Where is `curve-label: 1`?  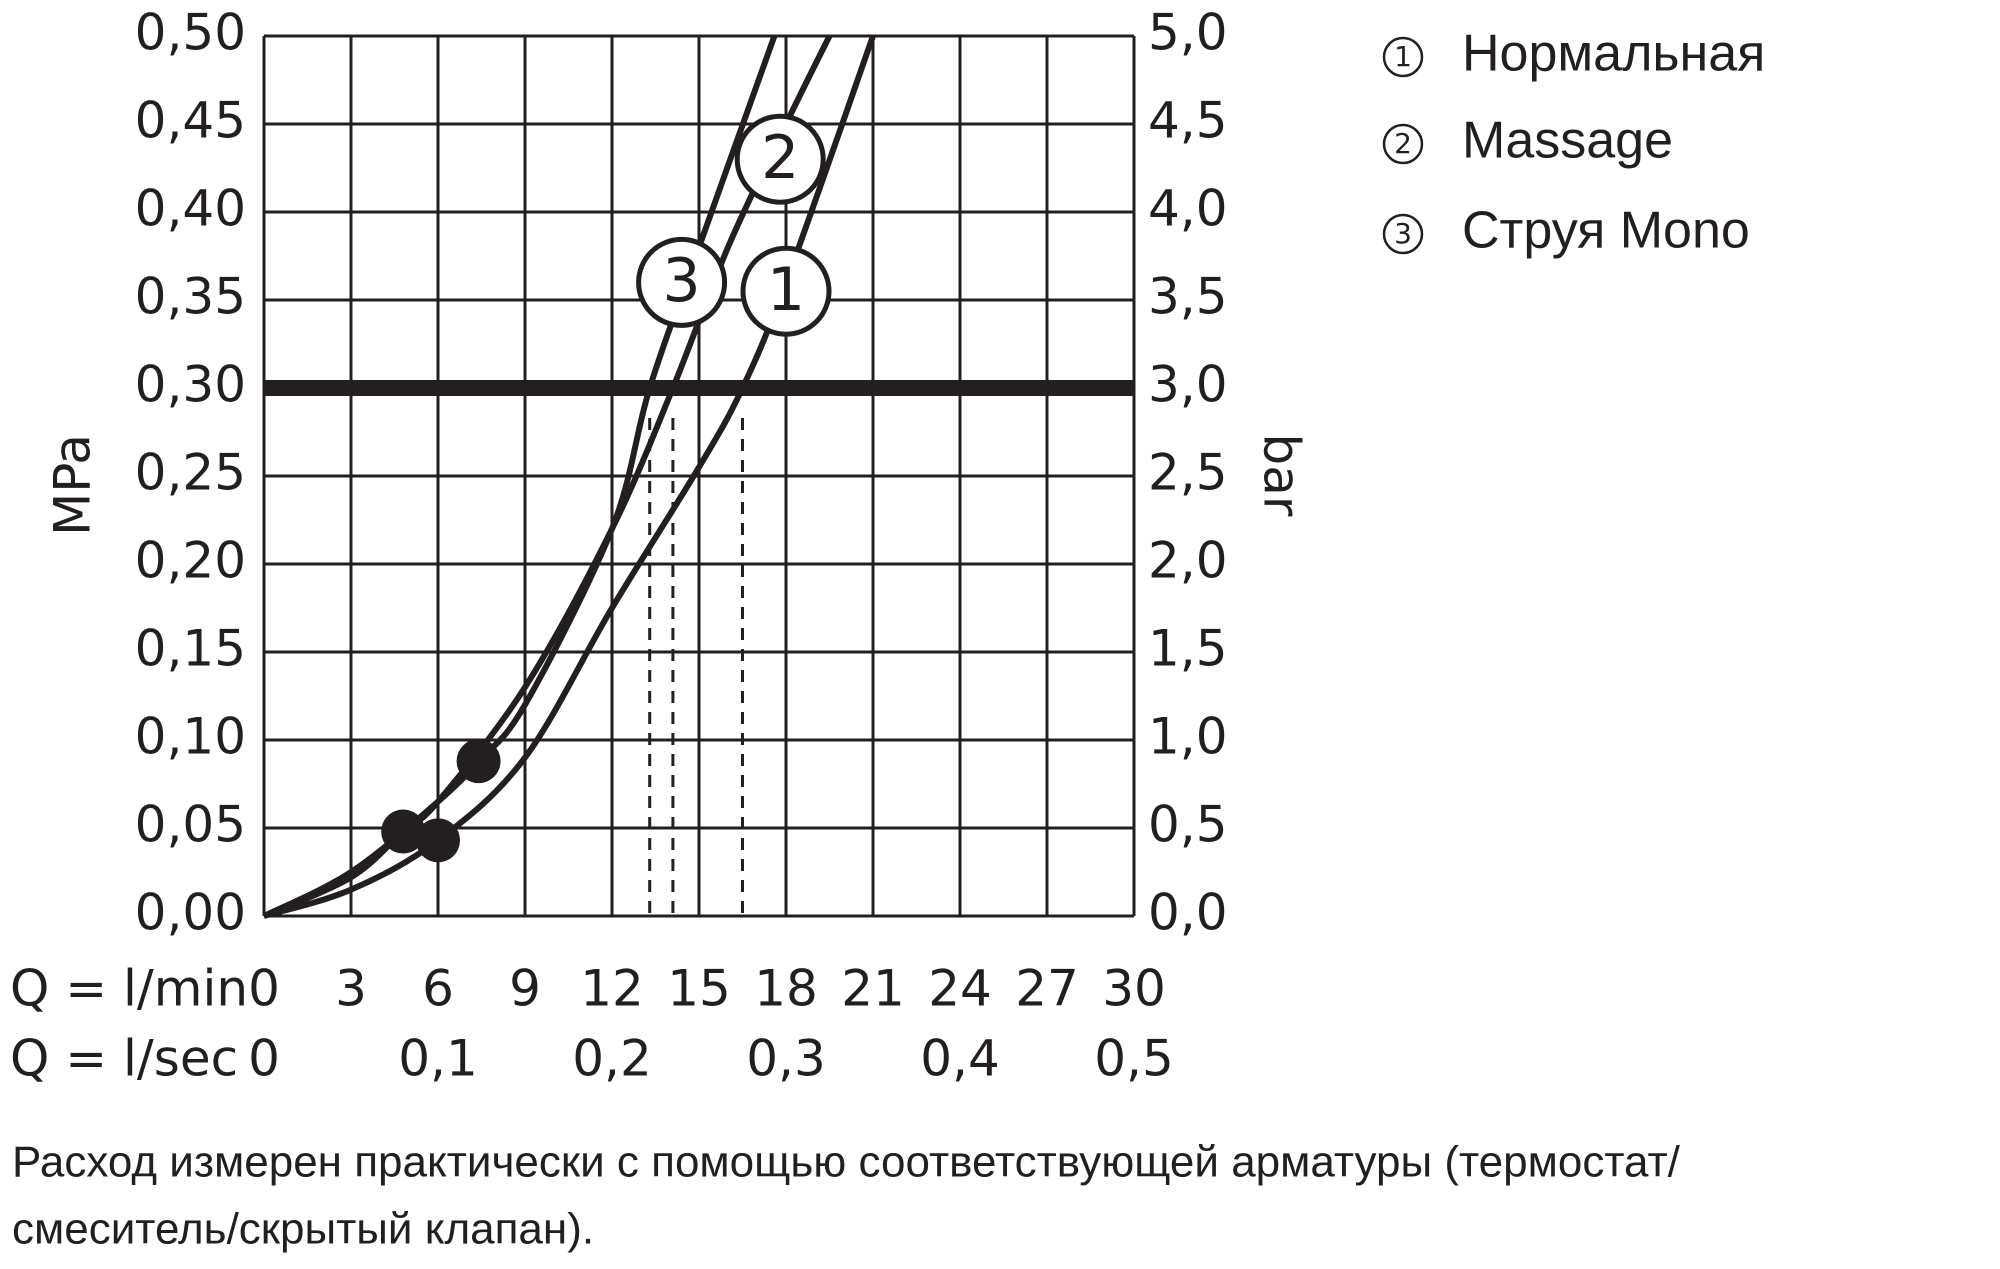
curve-label: 1 is located at coordinates (786, 290).